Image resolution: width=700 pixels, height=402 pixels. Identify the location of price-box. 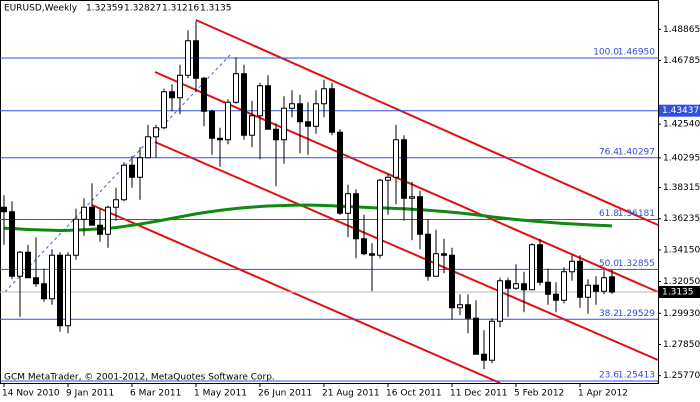
(679, 291).